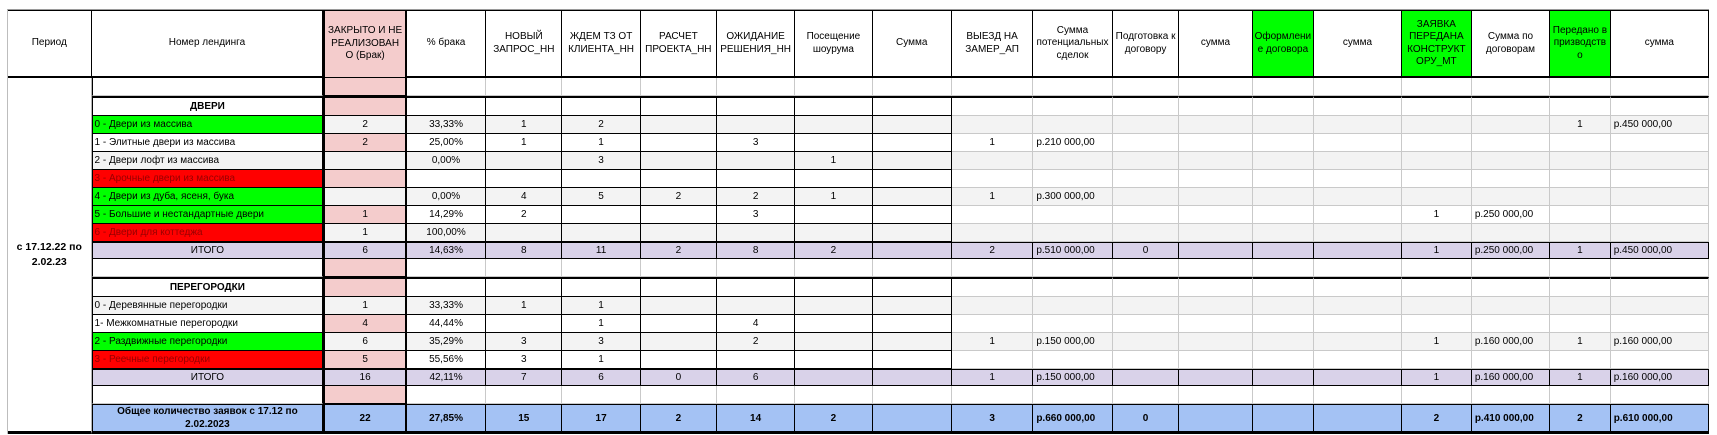 This screenshot has height=435, width=1717. I want to click on cell-potential-deals-sum, so click(1073, 87).